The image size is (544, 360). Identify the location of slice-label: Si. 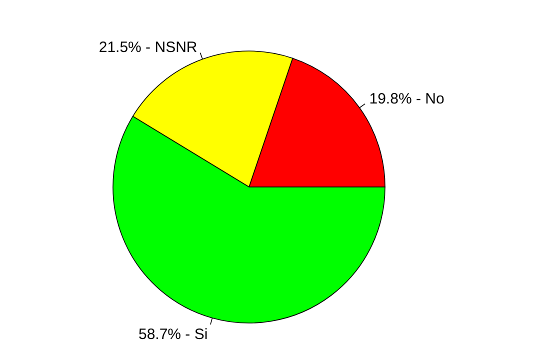
(201, 335).